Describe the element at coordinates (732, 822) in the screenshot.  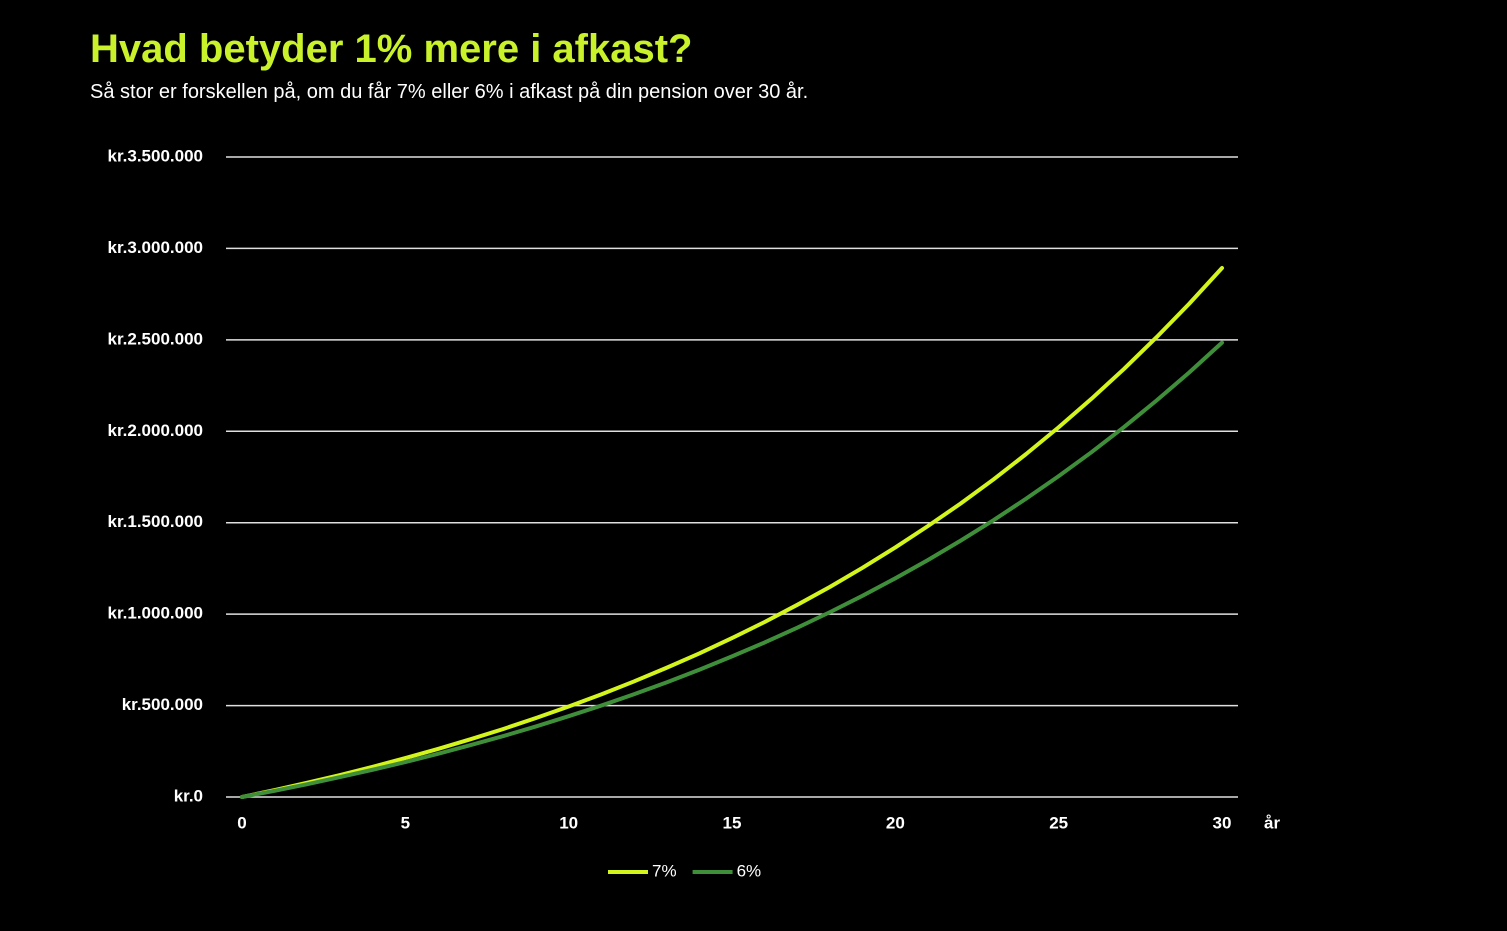
I see `x-tick-label: 15` at that location.